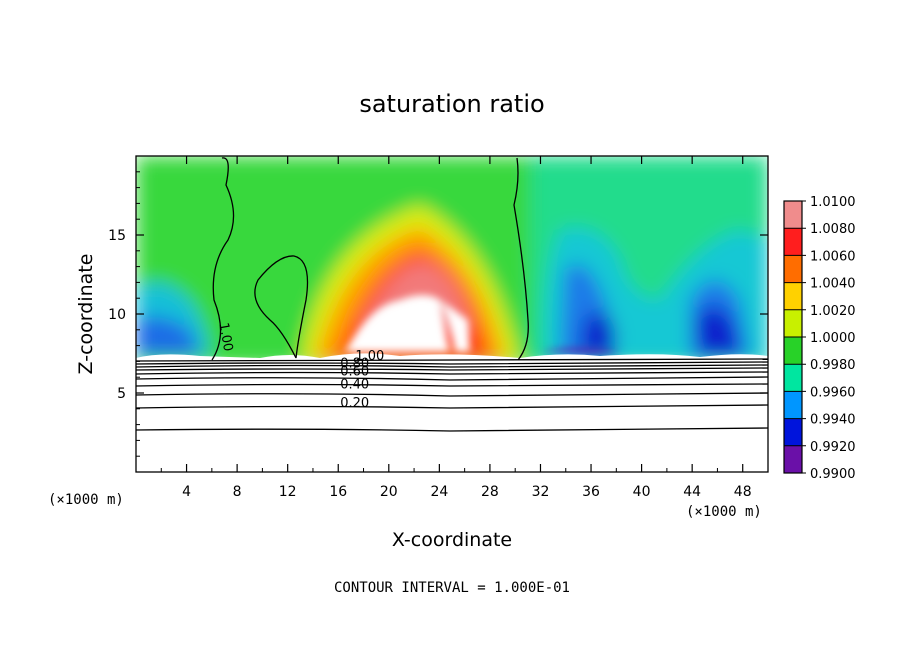 Image resolution: width=904 pixels, height=654 pixels. What do you see at coordinates (591, 492) in the screenshot?
I see `x-tick-label: 36` at bounding box center [591, 492].